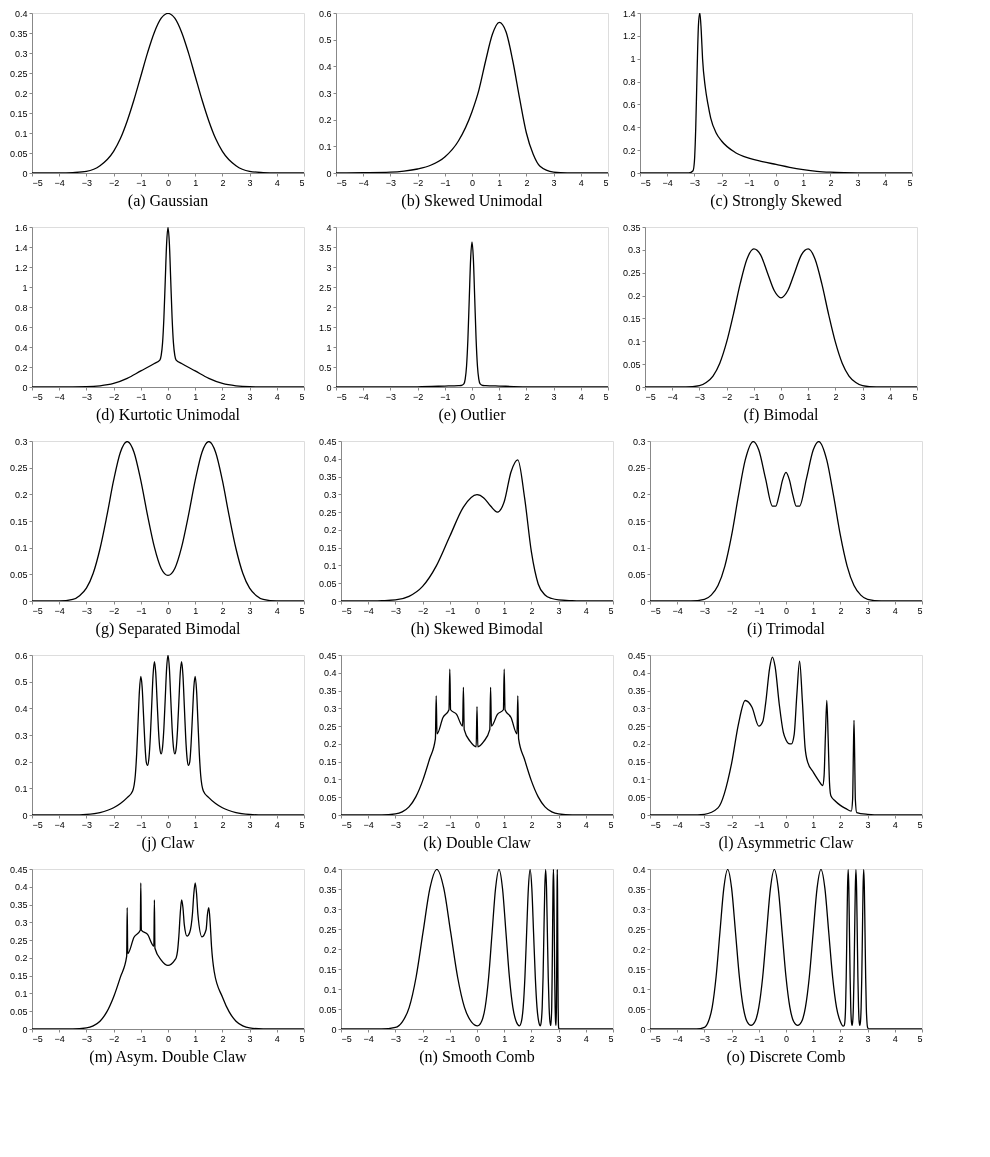  I want to click on y-tick-label: 2, so click(329, 307).